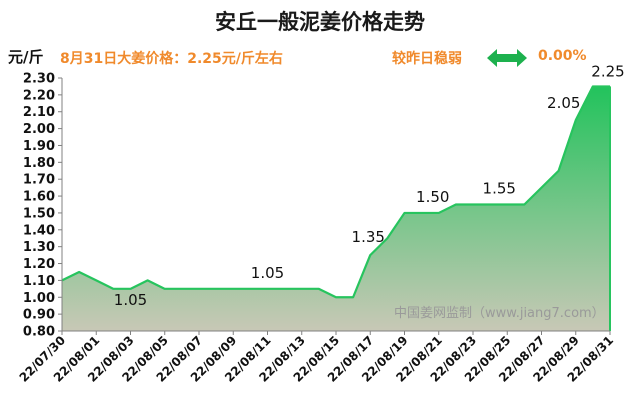  Describe the element at coordinates (432, 197) in the screenshot. I see `data-label: 1.50` at that location.